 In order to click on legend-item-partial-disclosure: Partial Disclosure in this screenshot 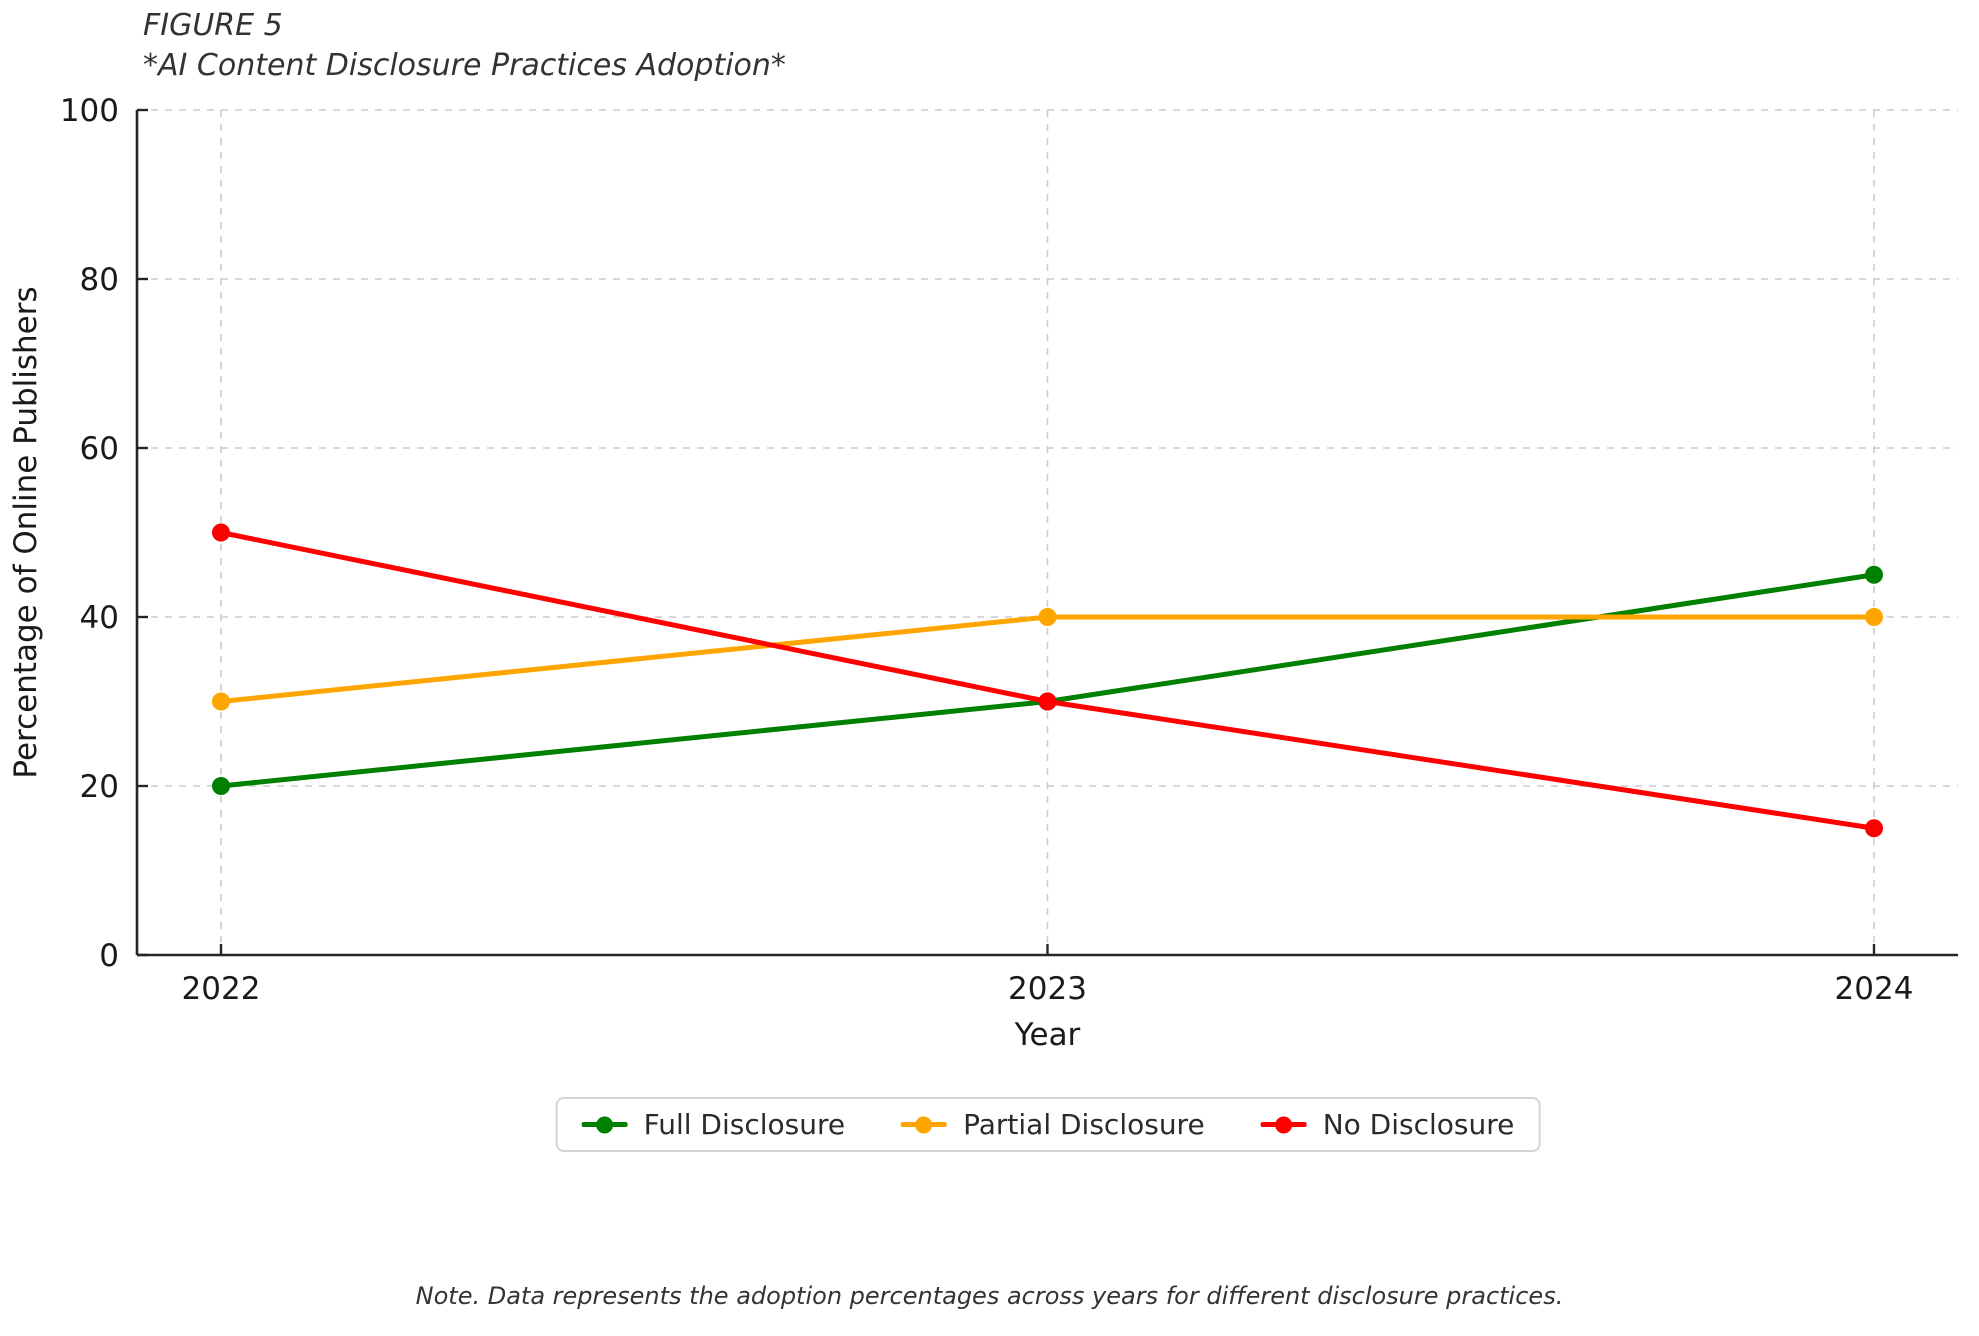, I will do `click(1053, 1124)`.